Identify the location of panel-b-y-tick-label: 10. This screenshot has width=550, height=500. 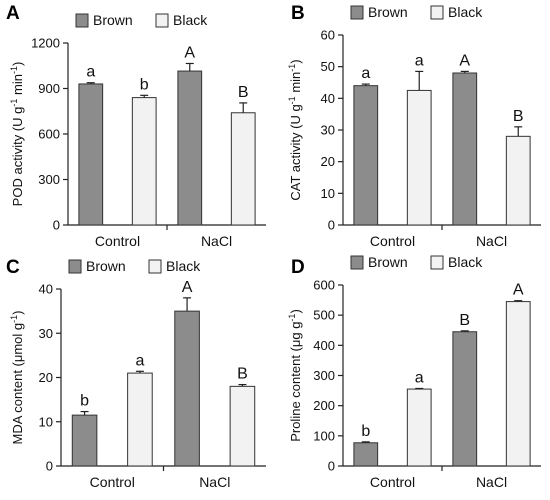
(328, 193).